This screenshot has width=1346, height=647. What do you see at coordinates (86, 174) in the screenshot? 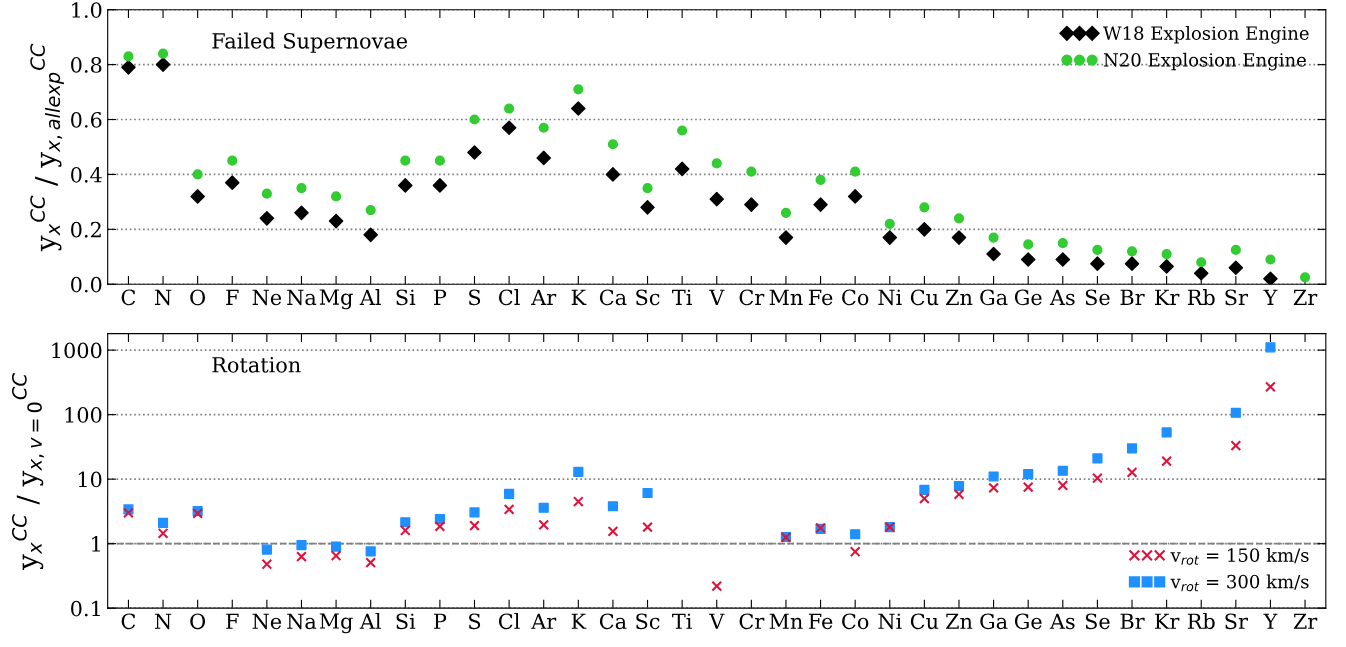
I see `y-tick-label: 0.4` at bounding box center [86, 174].